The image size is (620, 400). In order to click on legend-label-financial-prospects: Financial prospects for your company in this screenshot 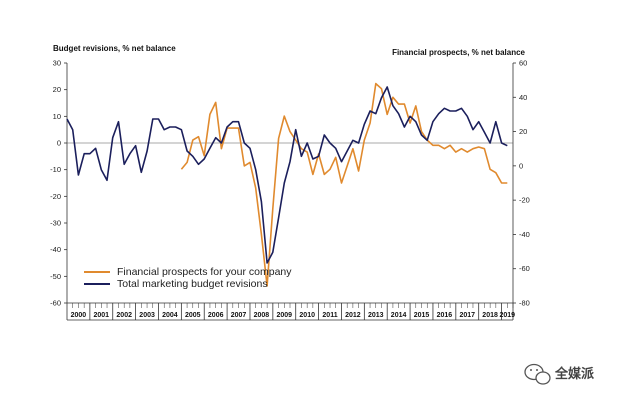, I will do `click(204, 272)`.